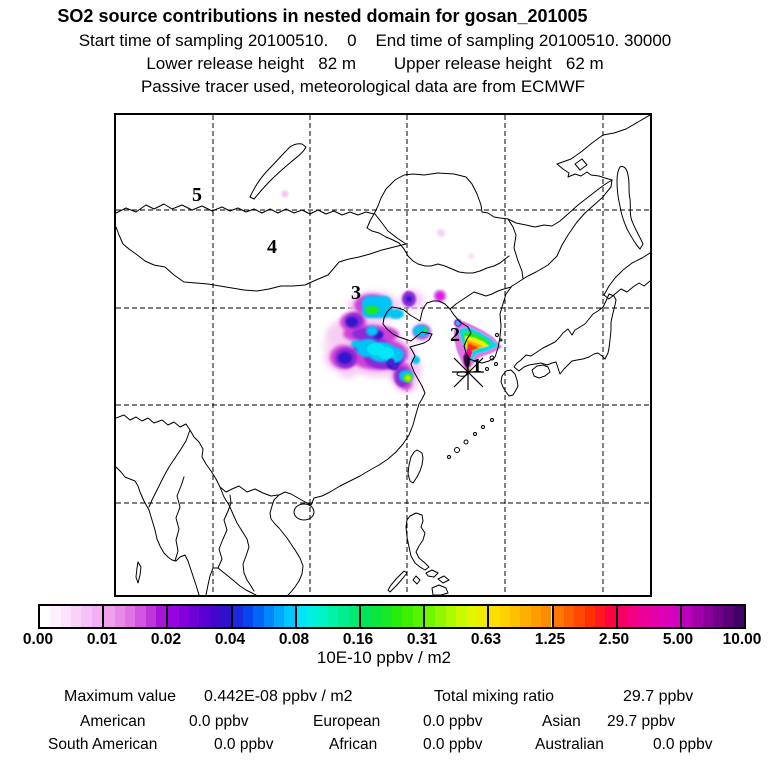  I want to click on island-shantar, so click(581, 164).